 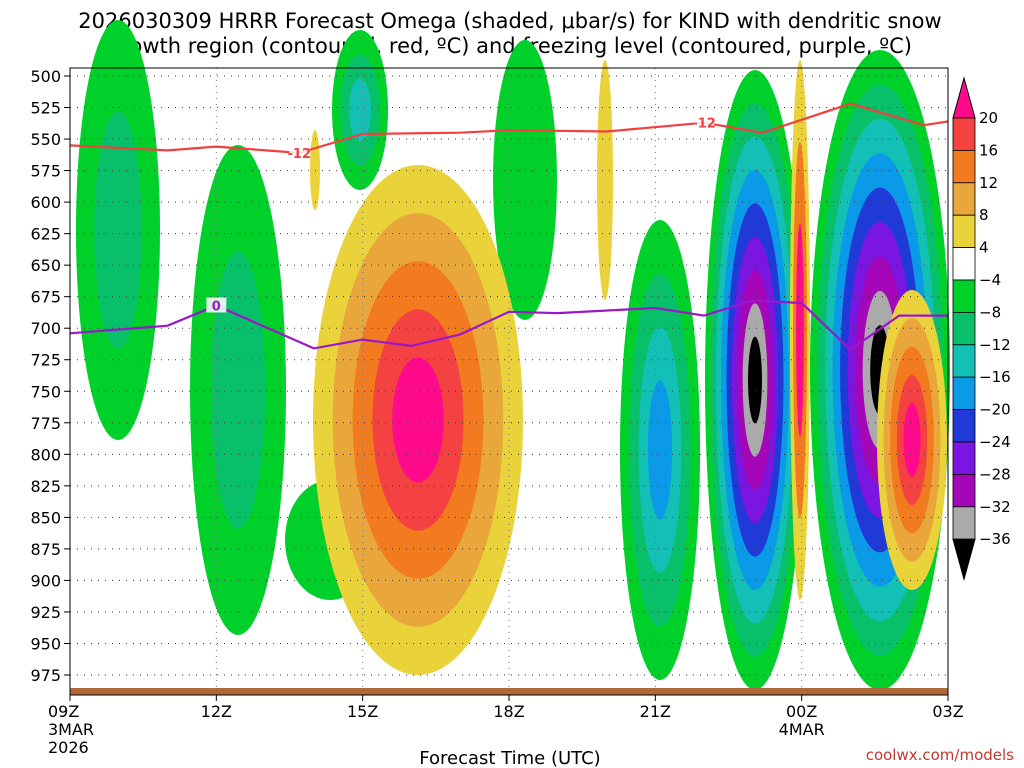 I want to click on colorbar-top-triangle, so click(x=964, y=97).